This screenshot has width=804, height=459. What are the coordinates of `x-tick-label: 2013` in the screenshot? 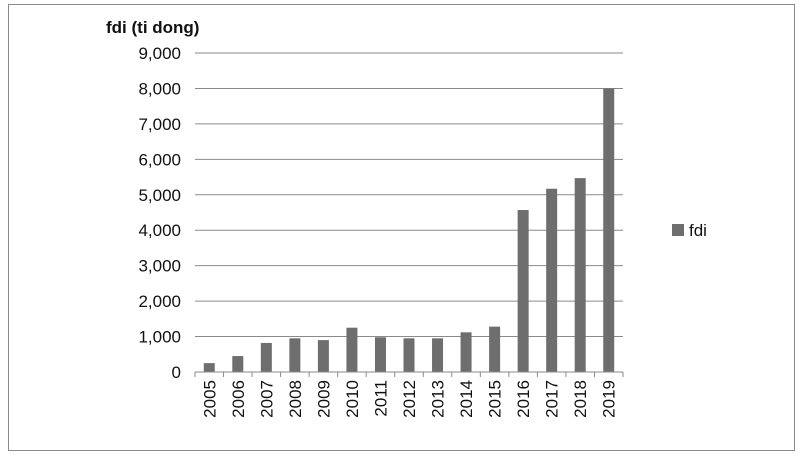 It's located at (438, 399).